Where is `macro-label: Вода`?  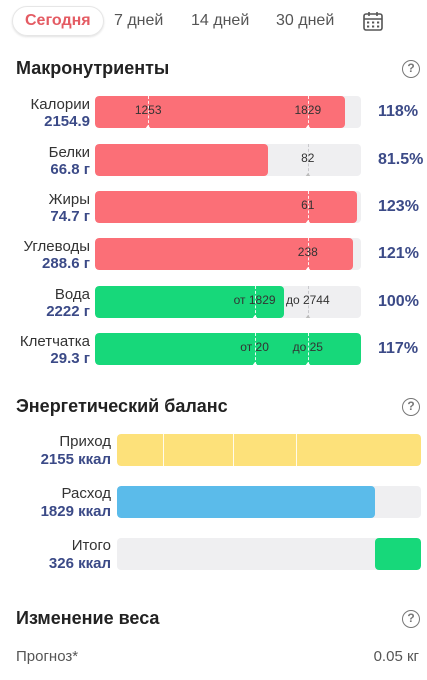
macro-label: Вода is located at coordinates (72, 294).